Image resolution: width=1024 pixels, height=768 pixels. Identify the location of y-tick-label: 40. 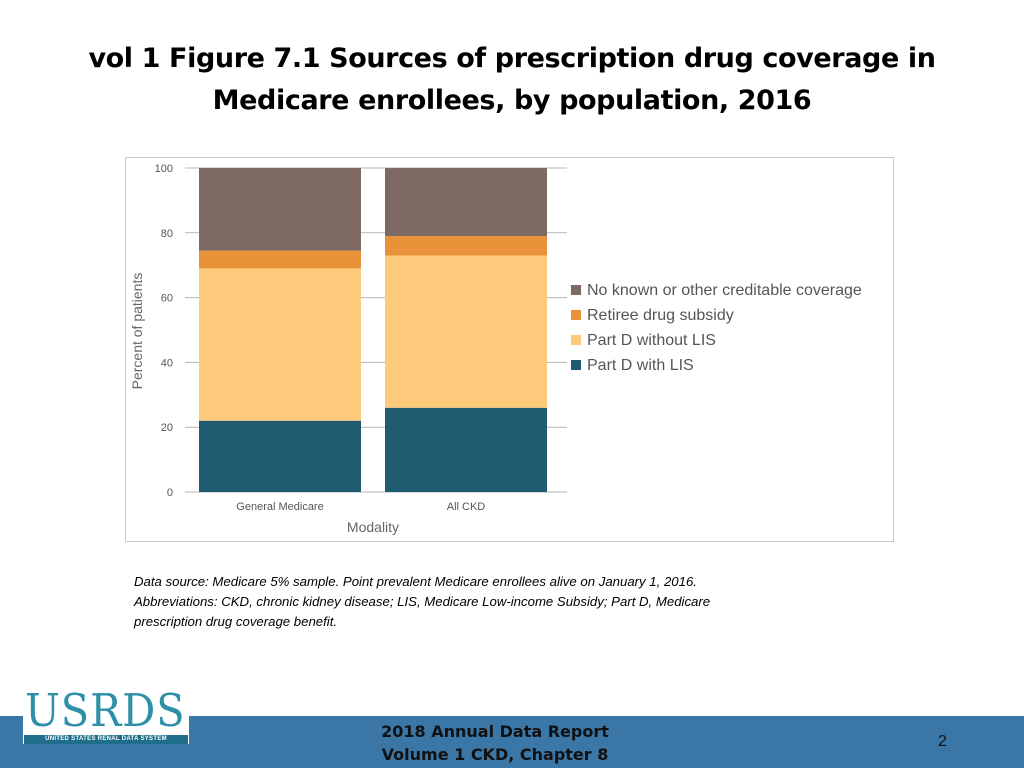
(167, 363).